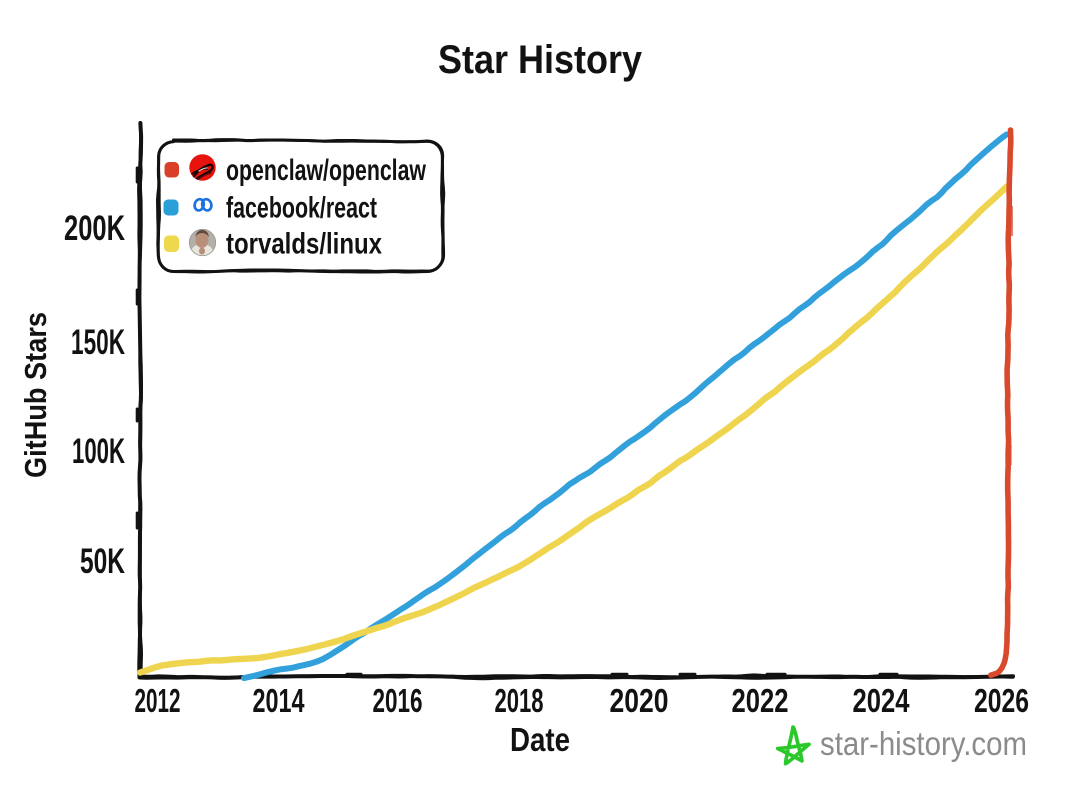 The height and width of the screenshot is (805, 1080). What do you see at coordinates (102, 561) in the screenshot?
I see `svg-text: 50K` at bounding box center [102, 561].